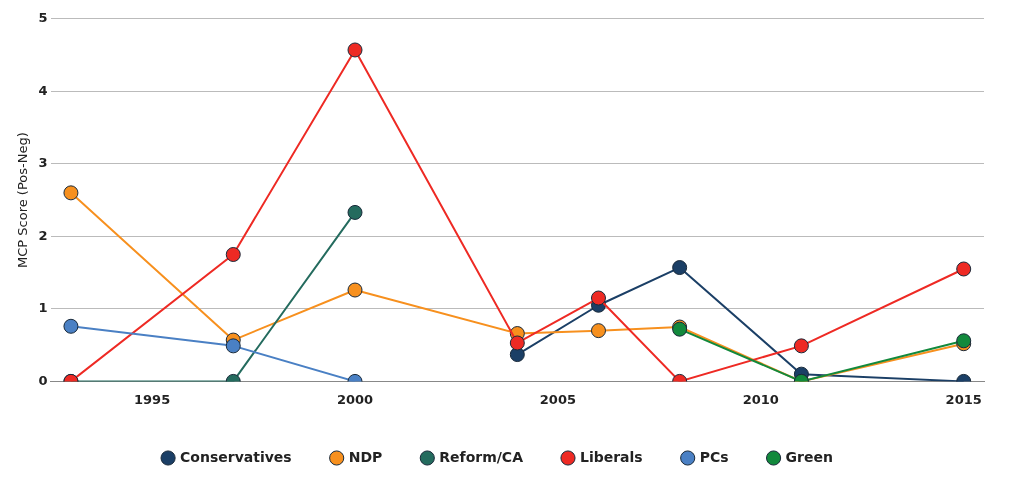  Describe the element at coordinates (760, 399) in the screenshot. I see `x-tick-label: 2010` at that location.